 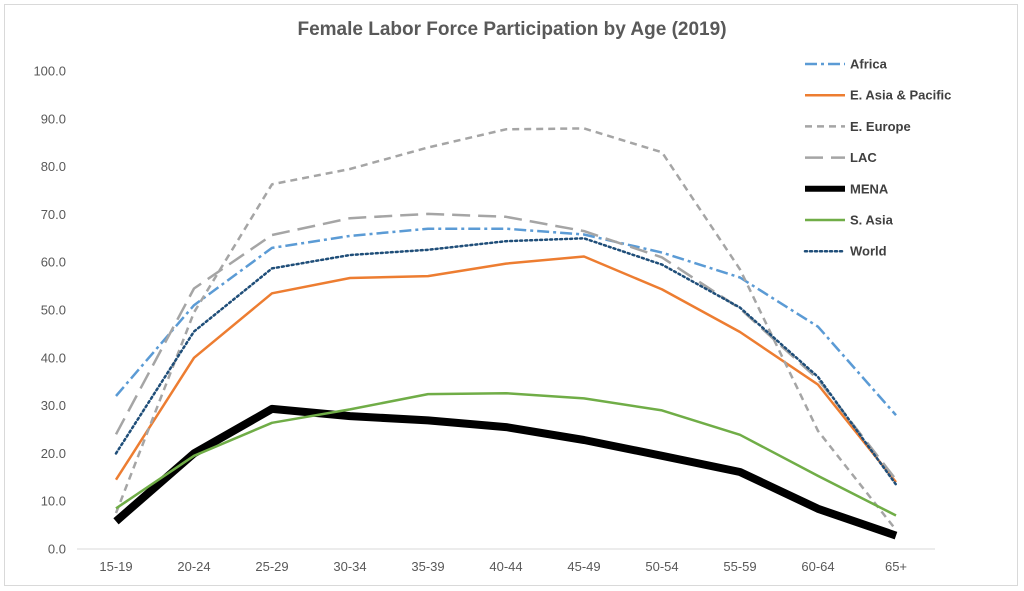 What do you see at coordinates (661, 566) in the screenshot?
I see `x-tick-label-7: 50-54` at bounding box center [661, 566].